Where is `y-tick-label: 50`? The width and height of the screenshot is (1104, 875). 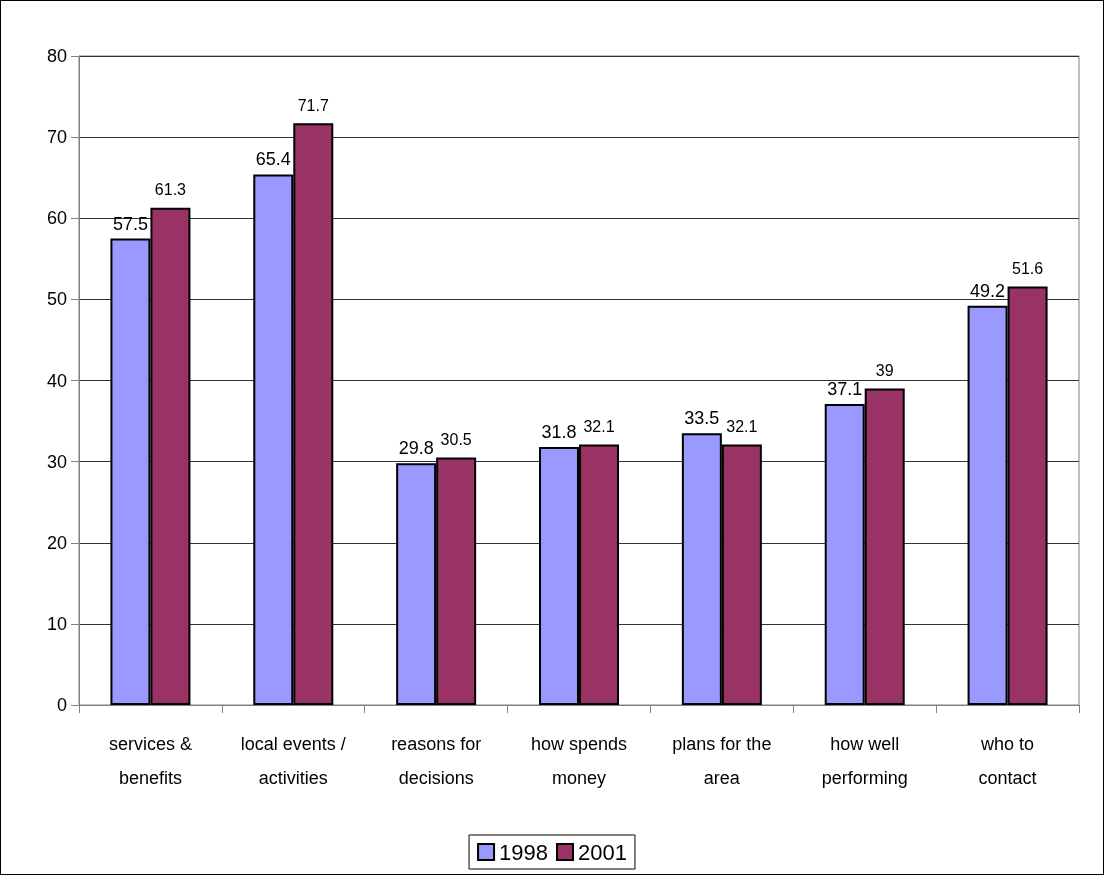 y-tick-label: 50 is located at coordinates (56, 299).